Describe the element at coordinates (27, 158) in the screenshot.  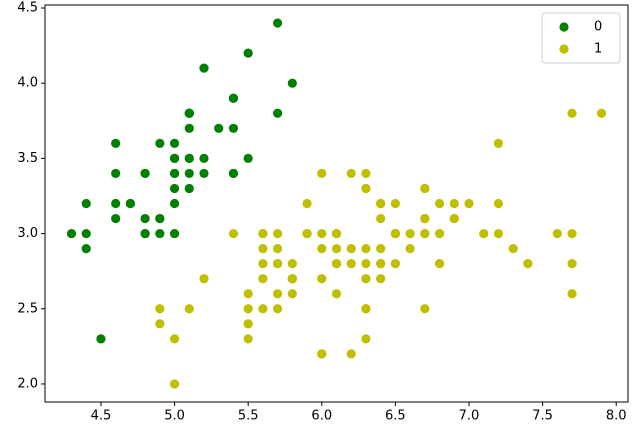
I see `y-tick-label: 3.5` at that location.